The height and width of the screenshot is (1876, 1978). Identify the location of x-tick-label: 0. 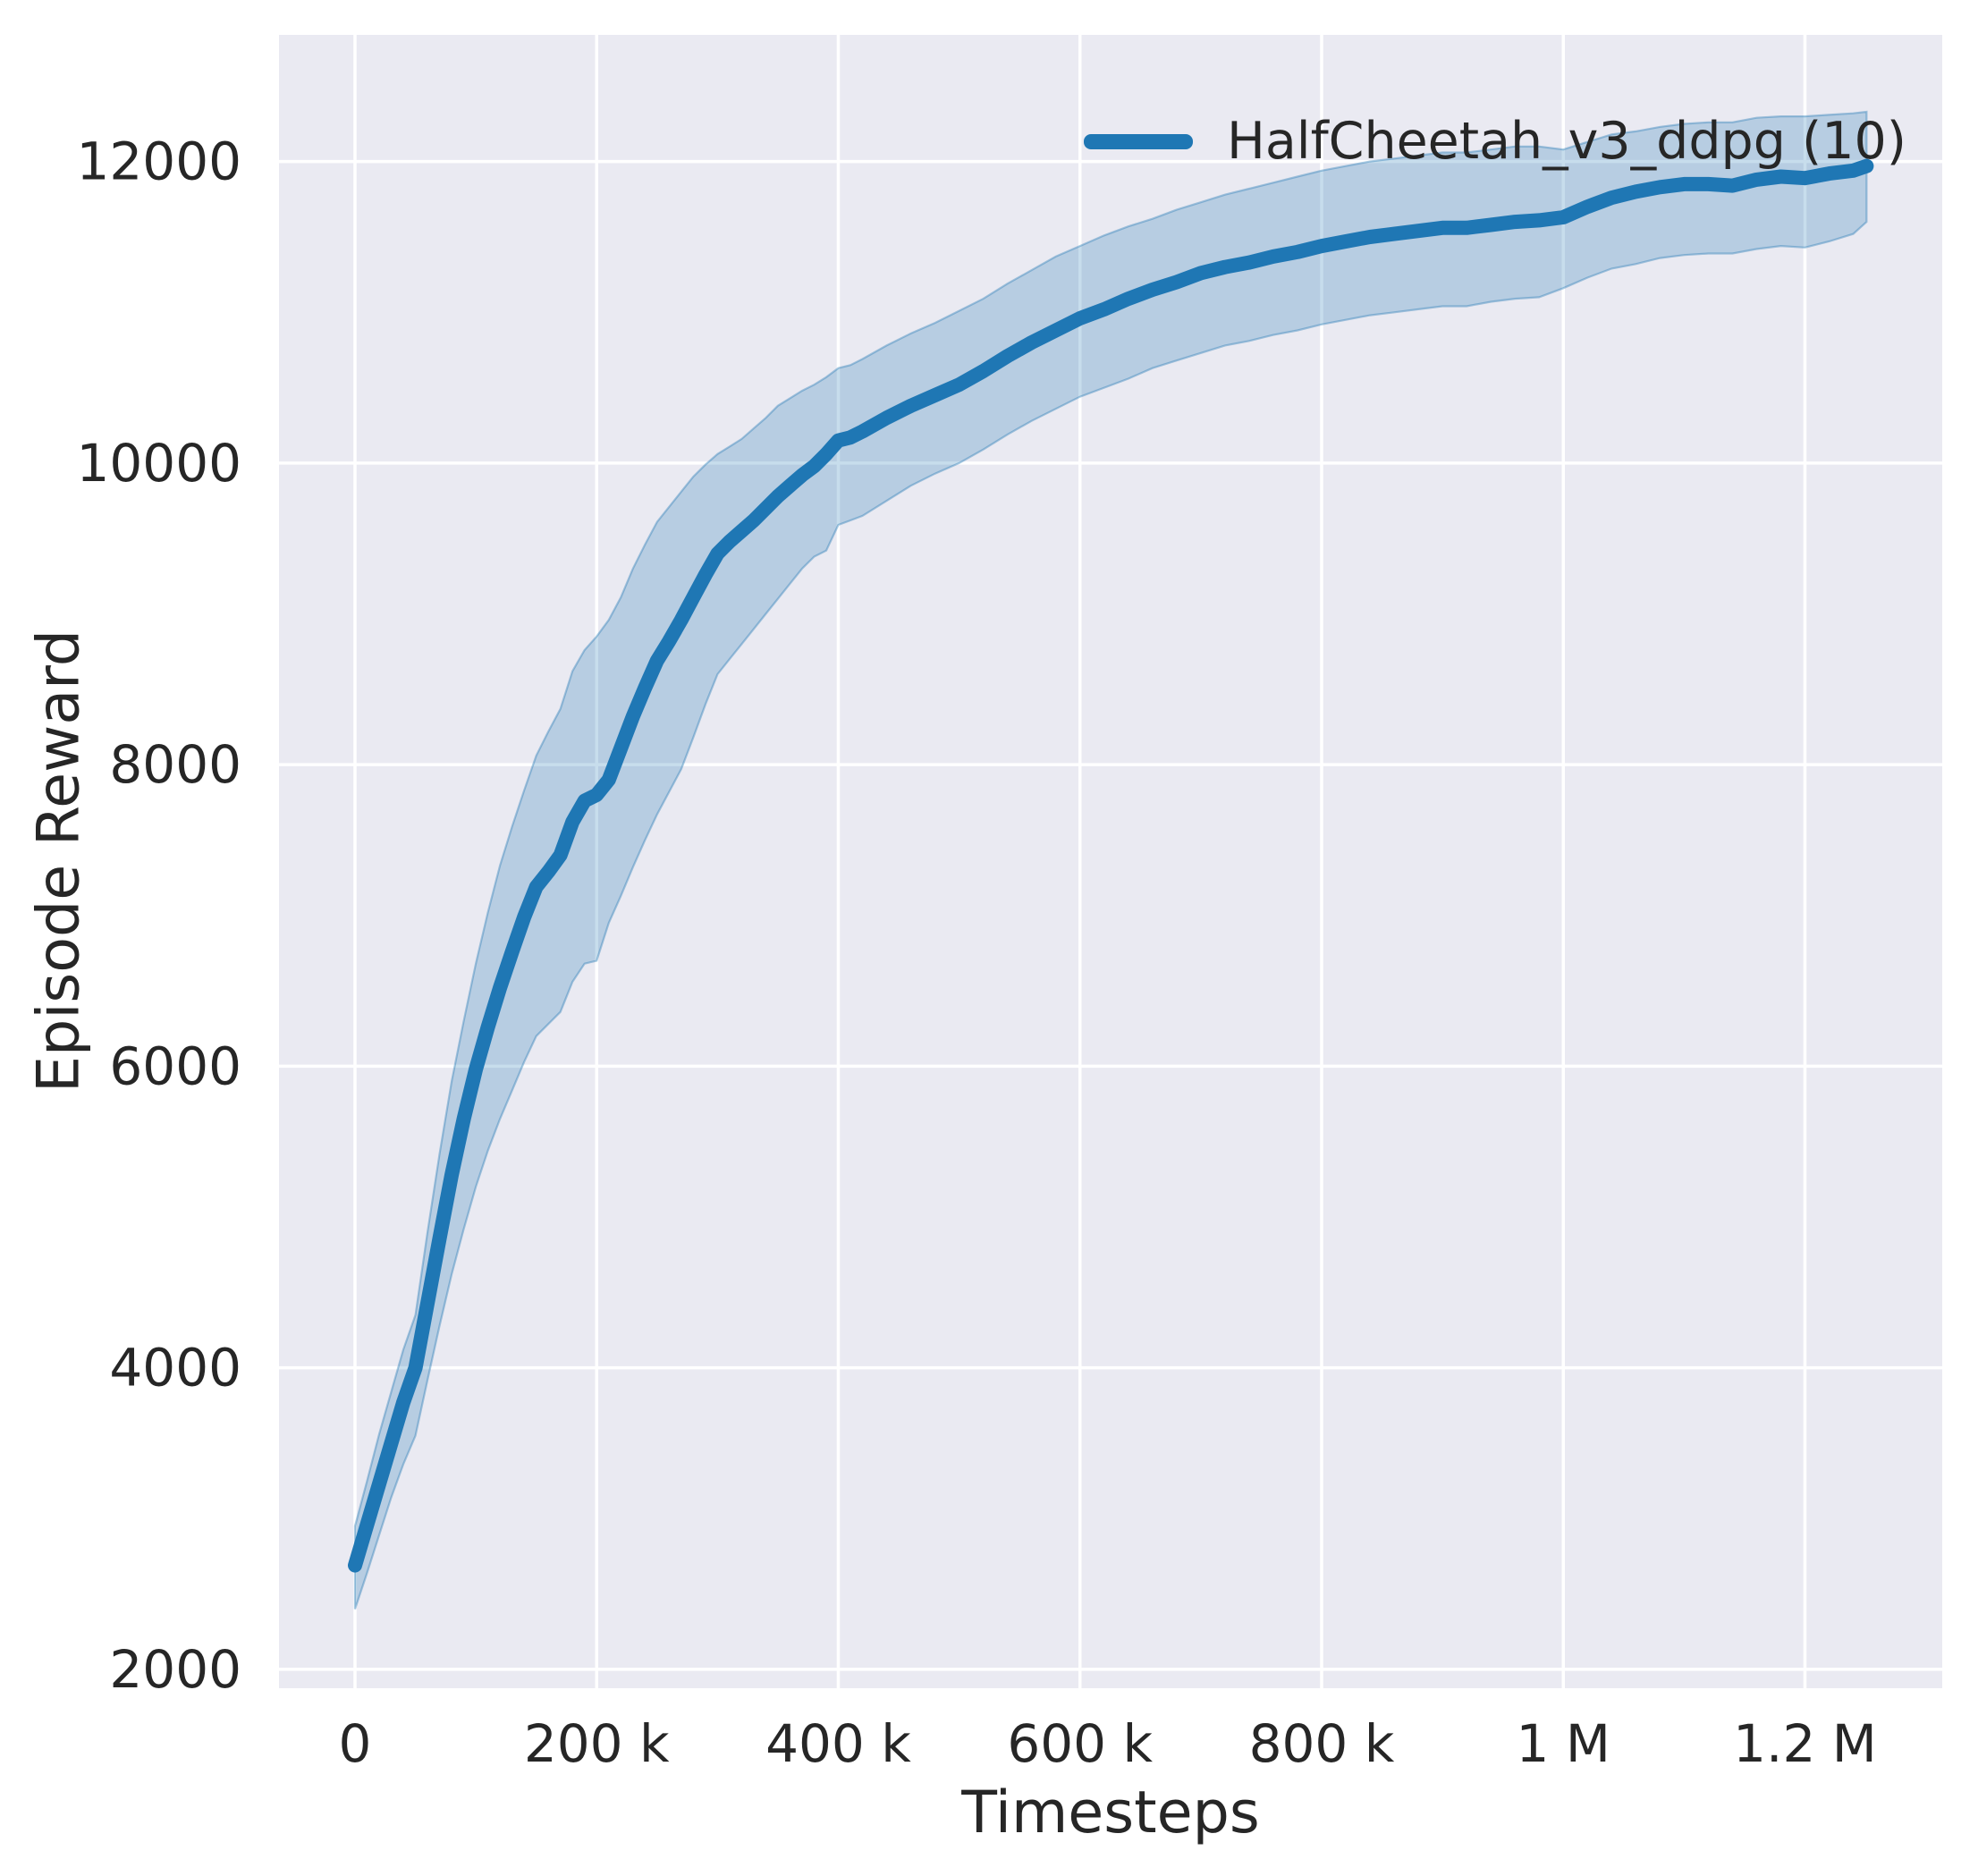
(355, 1743).